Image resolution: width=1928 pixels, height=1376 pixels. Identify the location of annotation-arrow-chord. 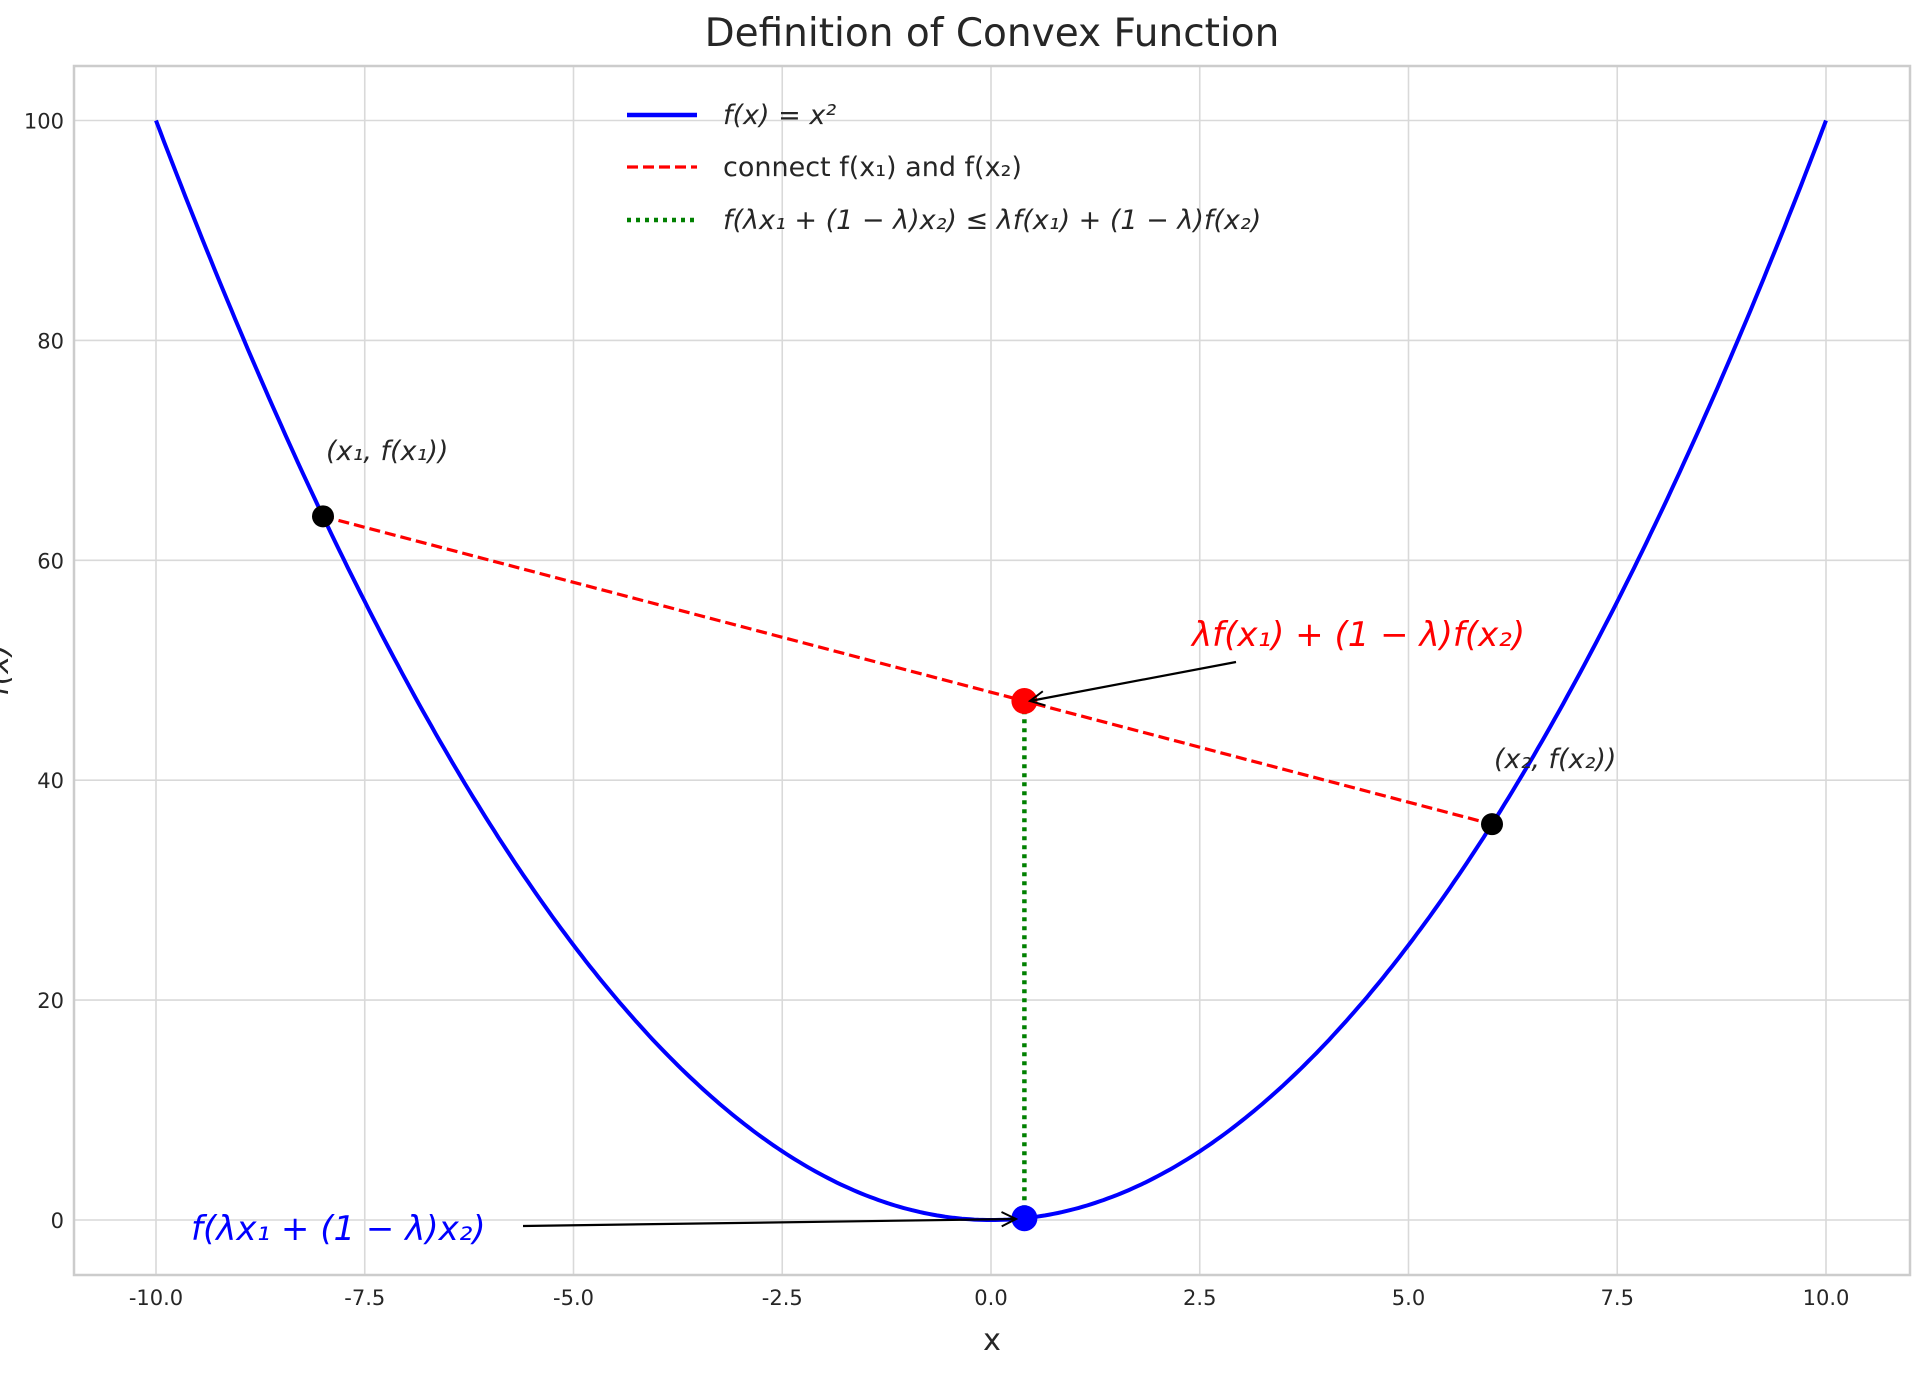
(1133, 680).